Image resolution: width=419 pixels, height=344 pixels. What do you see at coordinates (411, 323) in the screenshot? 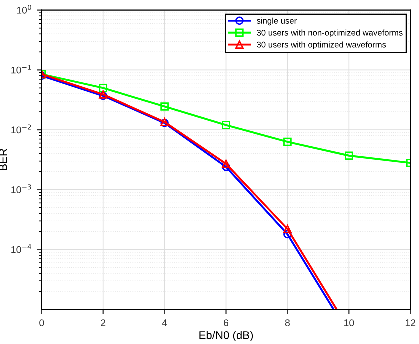
I see `x-tick-label: 12` at bounding box center [411, 323].